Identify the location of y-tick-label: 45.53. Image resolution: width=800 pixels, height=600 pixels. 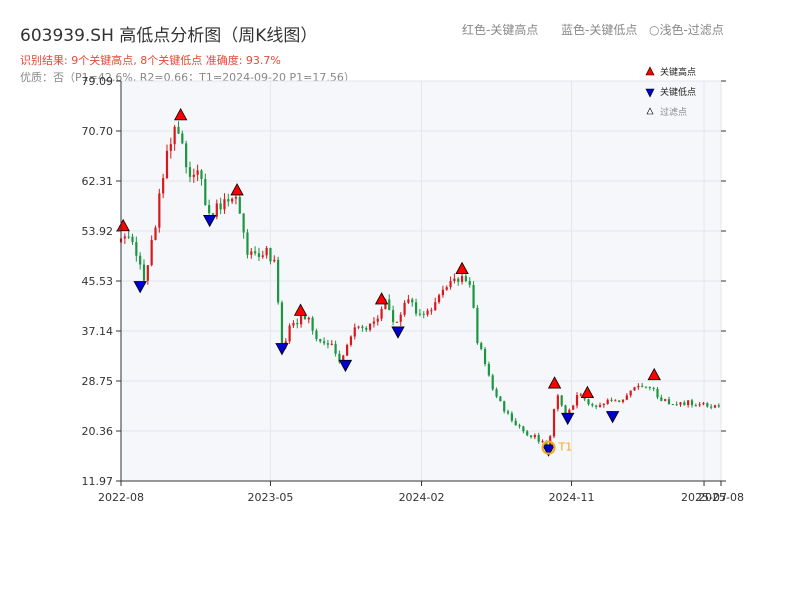
(98, 281).